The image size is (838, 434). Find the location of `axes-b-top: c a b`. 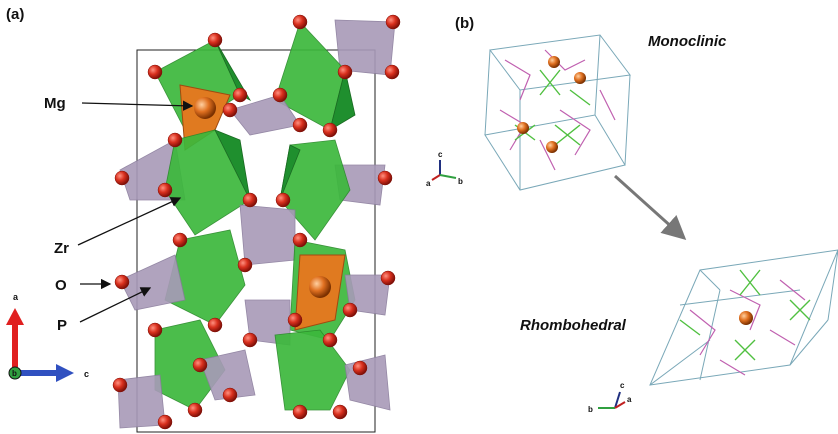

axes-b-top: c a b is located at coordinates (444, 169).